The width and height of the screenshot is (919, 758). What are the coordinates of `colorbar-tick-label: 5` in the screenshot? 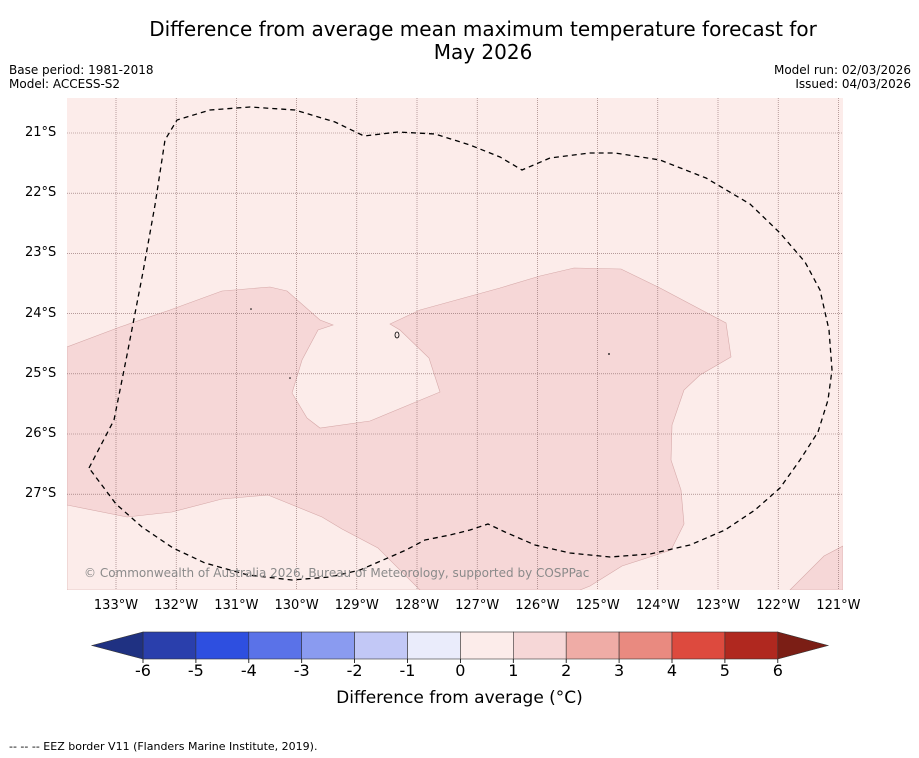 It's located at (724, 670).